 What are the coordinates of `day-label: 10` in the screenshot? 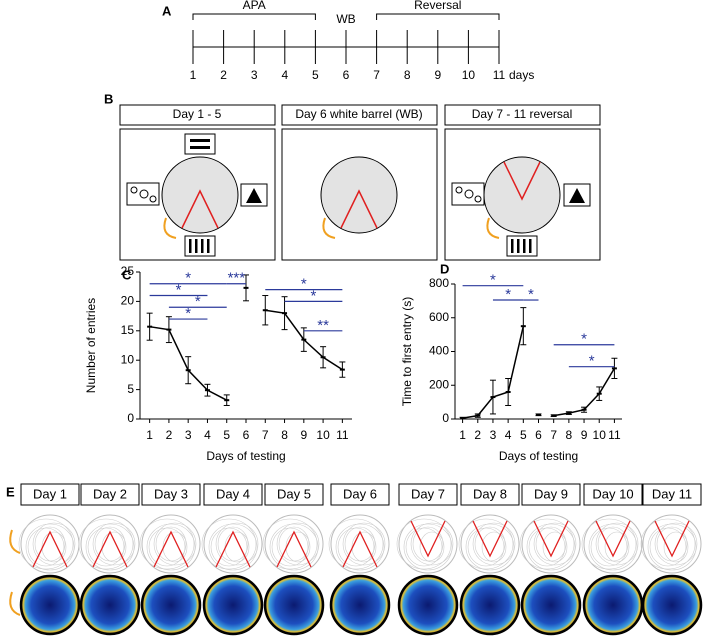 It's located at (469, 75).